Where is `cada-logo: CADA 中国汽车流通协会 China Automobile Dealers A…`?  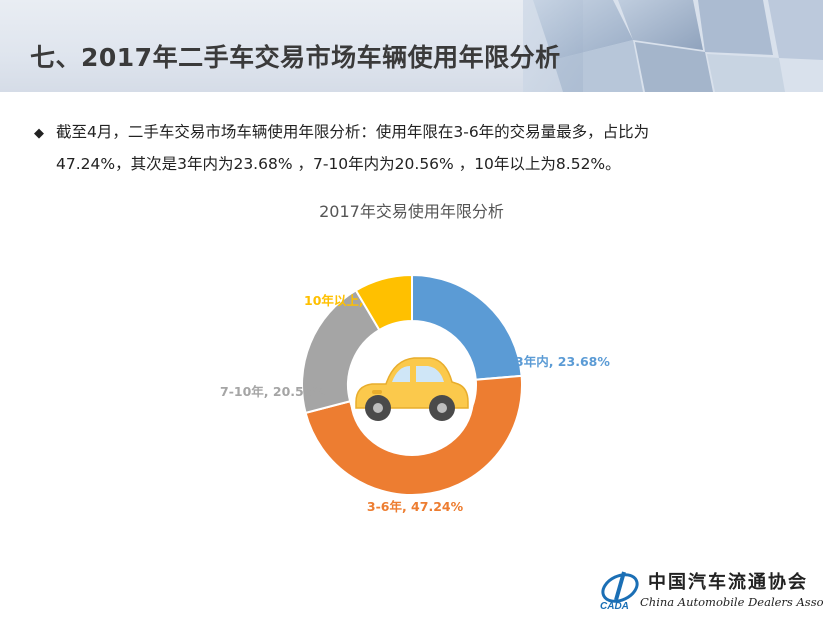 cada-logo: CADA 中国汽车流通协会 China Automobile Dealers A… is located at coordinates (710, 591).